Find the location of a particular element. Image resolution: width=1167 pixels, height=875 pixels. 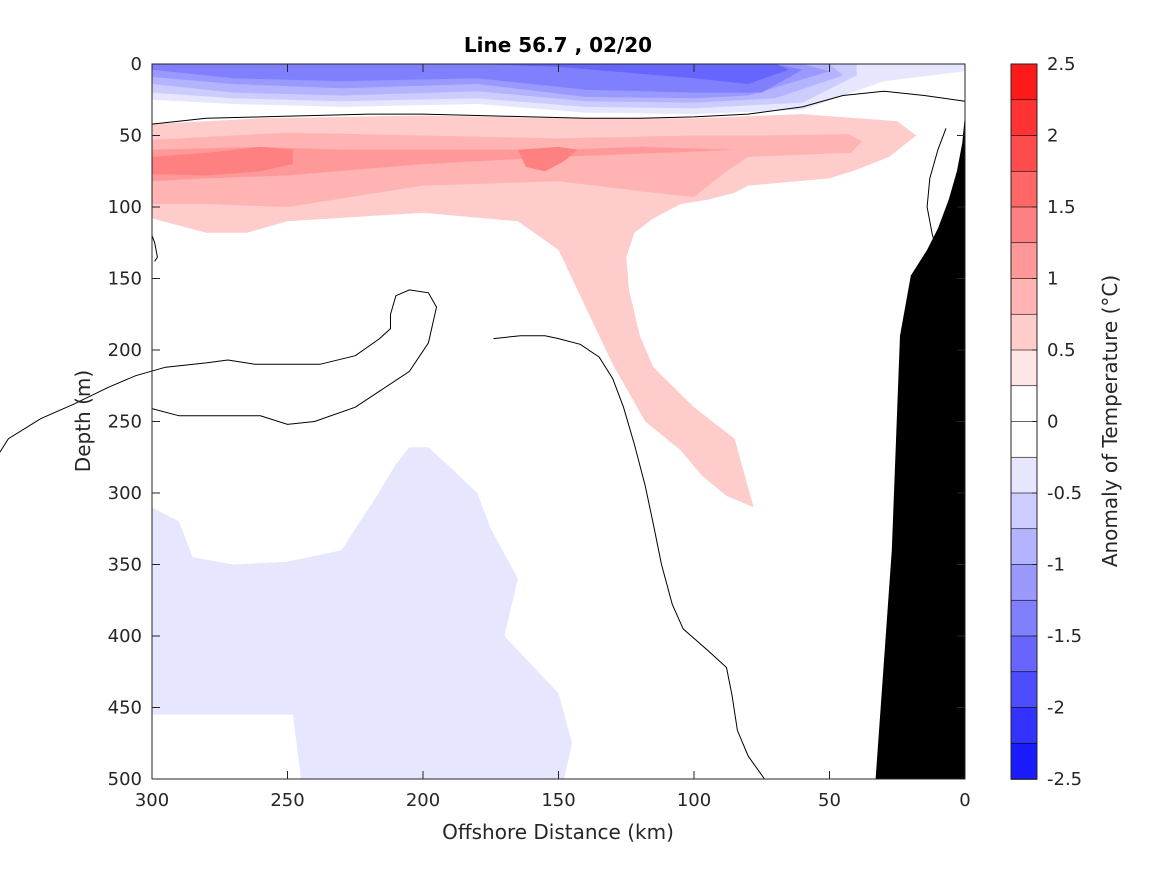

y-tick-label: 200 is located at coordinates (125, 350).